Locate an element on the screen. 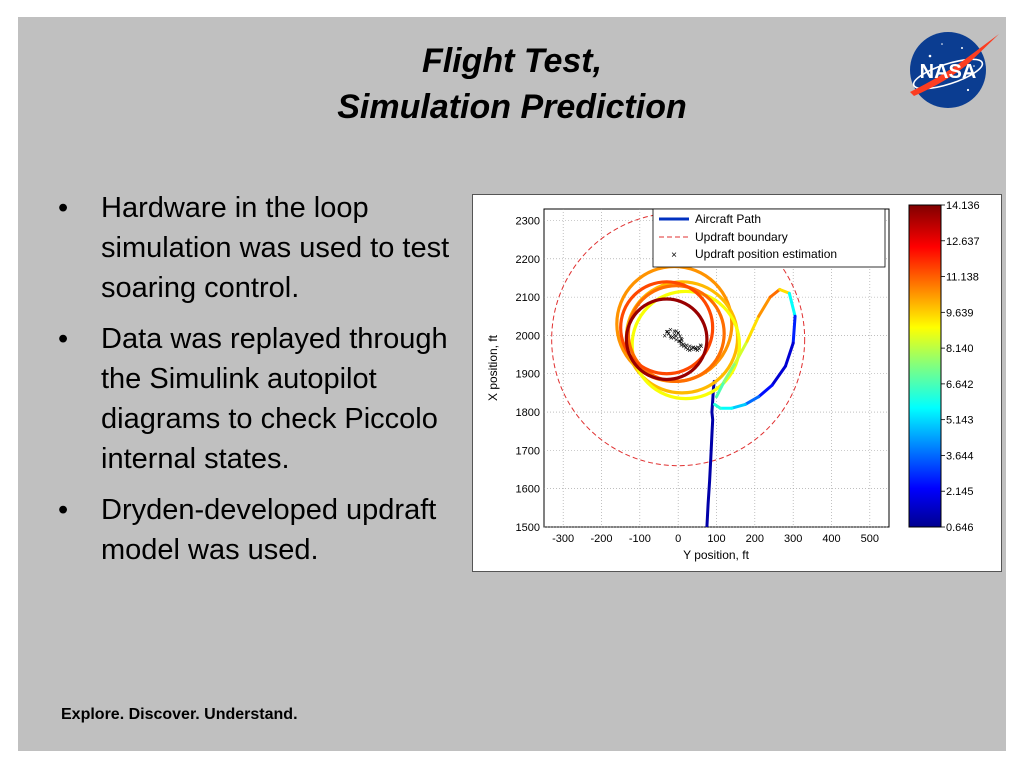 This screenshot has width=1024, height=768. slide-title: Flight Test, Simulation Prediction is located at coordinates (512, 84).